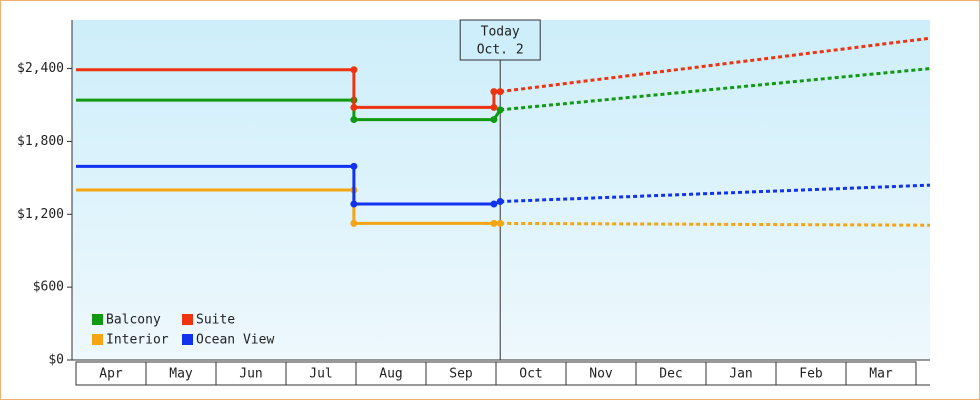 Image resolution: width=980 pixels, height=400 pixels. I want to click on legend-label: Ocean View, so click(235, 340).